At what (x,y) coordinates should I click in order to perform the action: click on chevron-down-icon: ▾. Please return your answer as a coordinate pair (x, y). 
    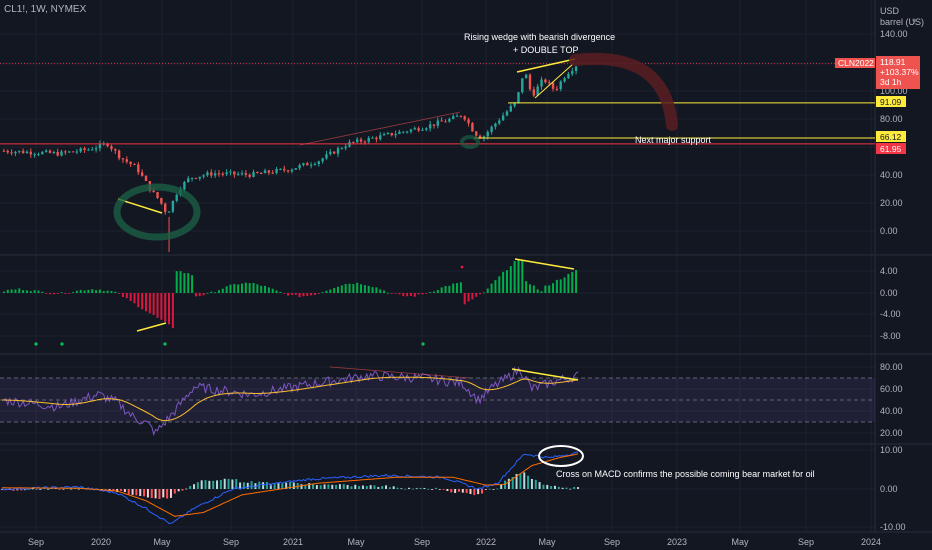
    Looking at the image, I should click on (914, 21).